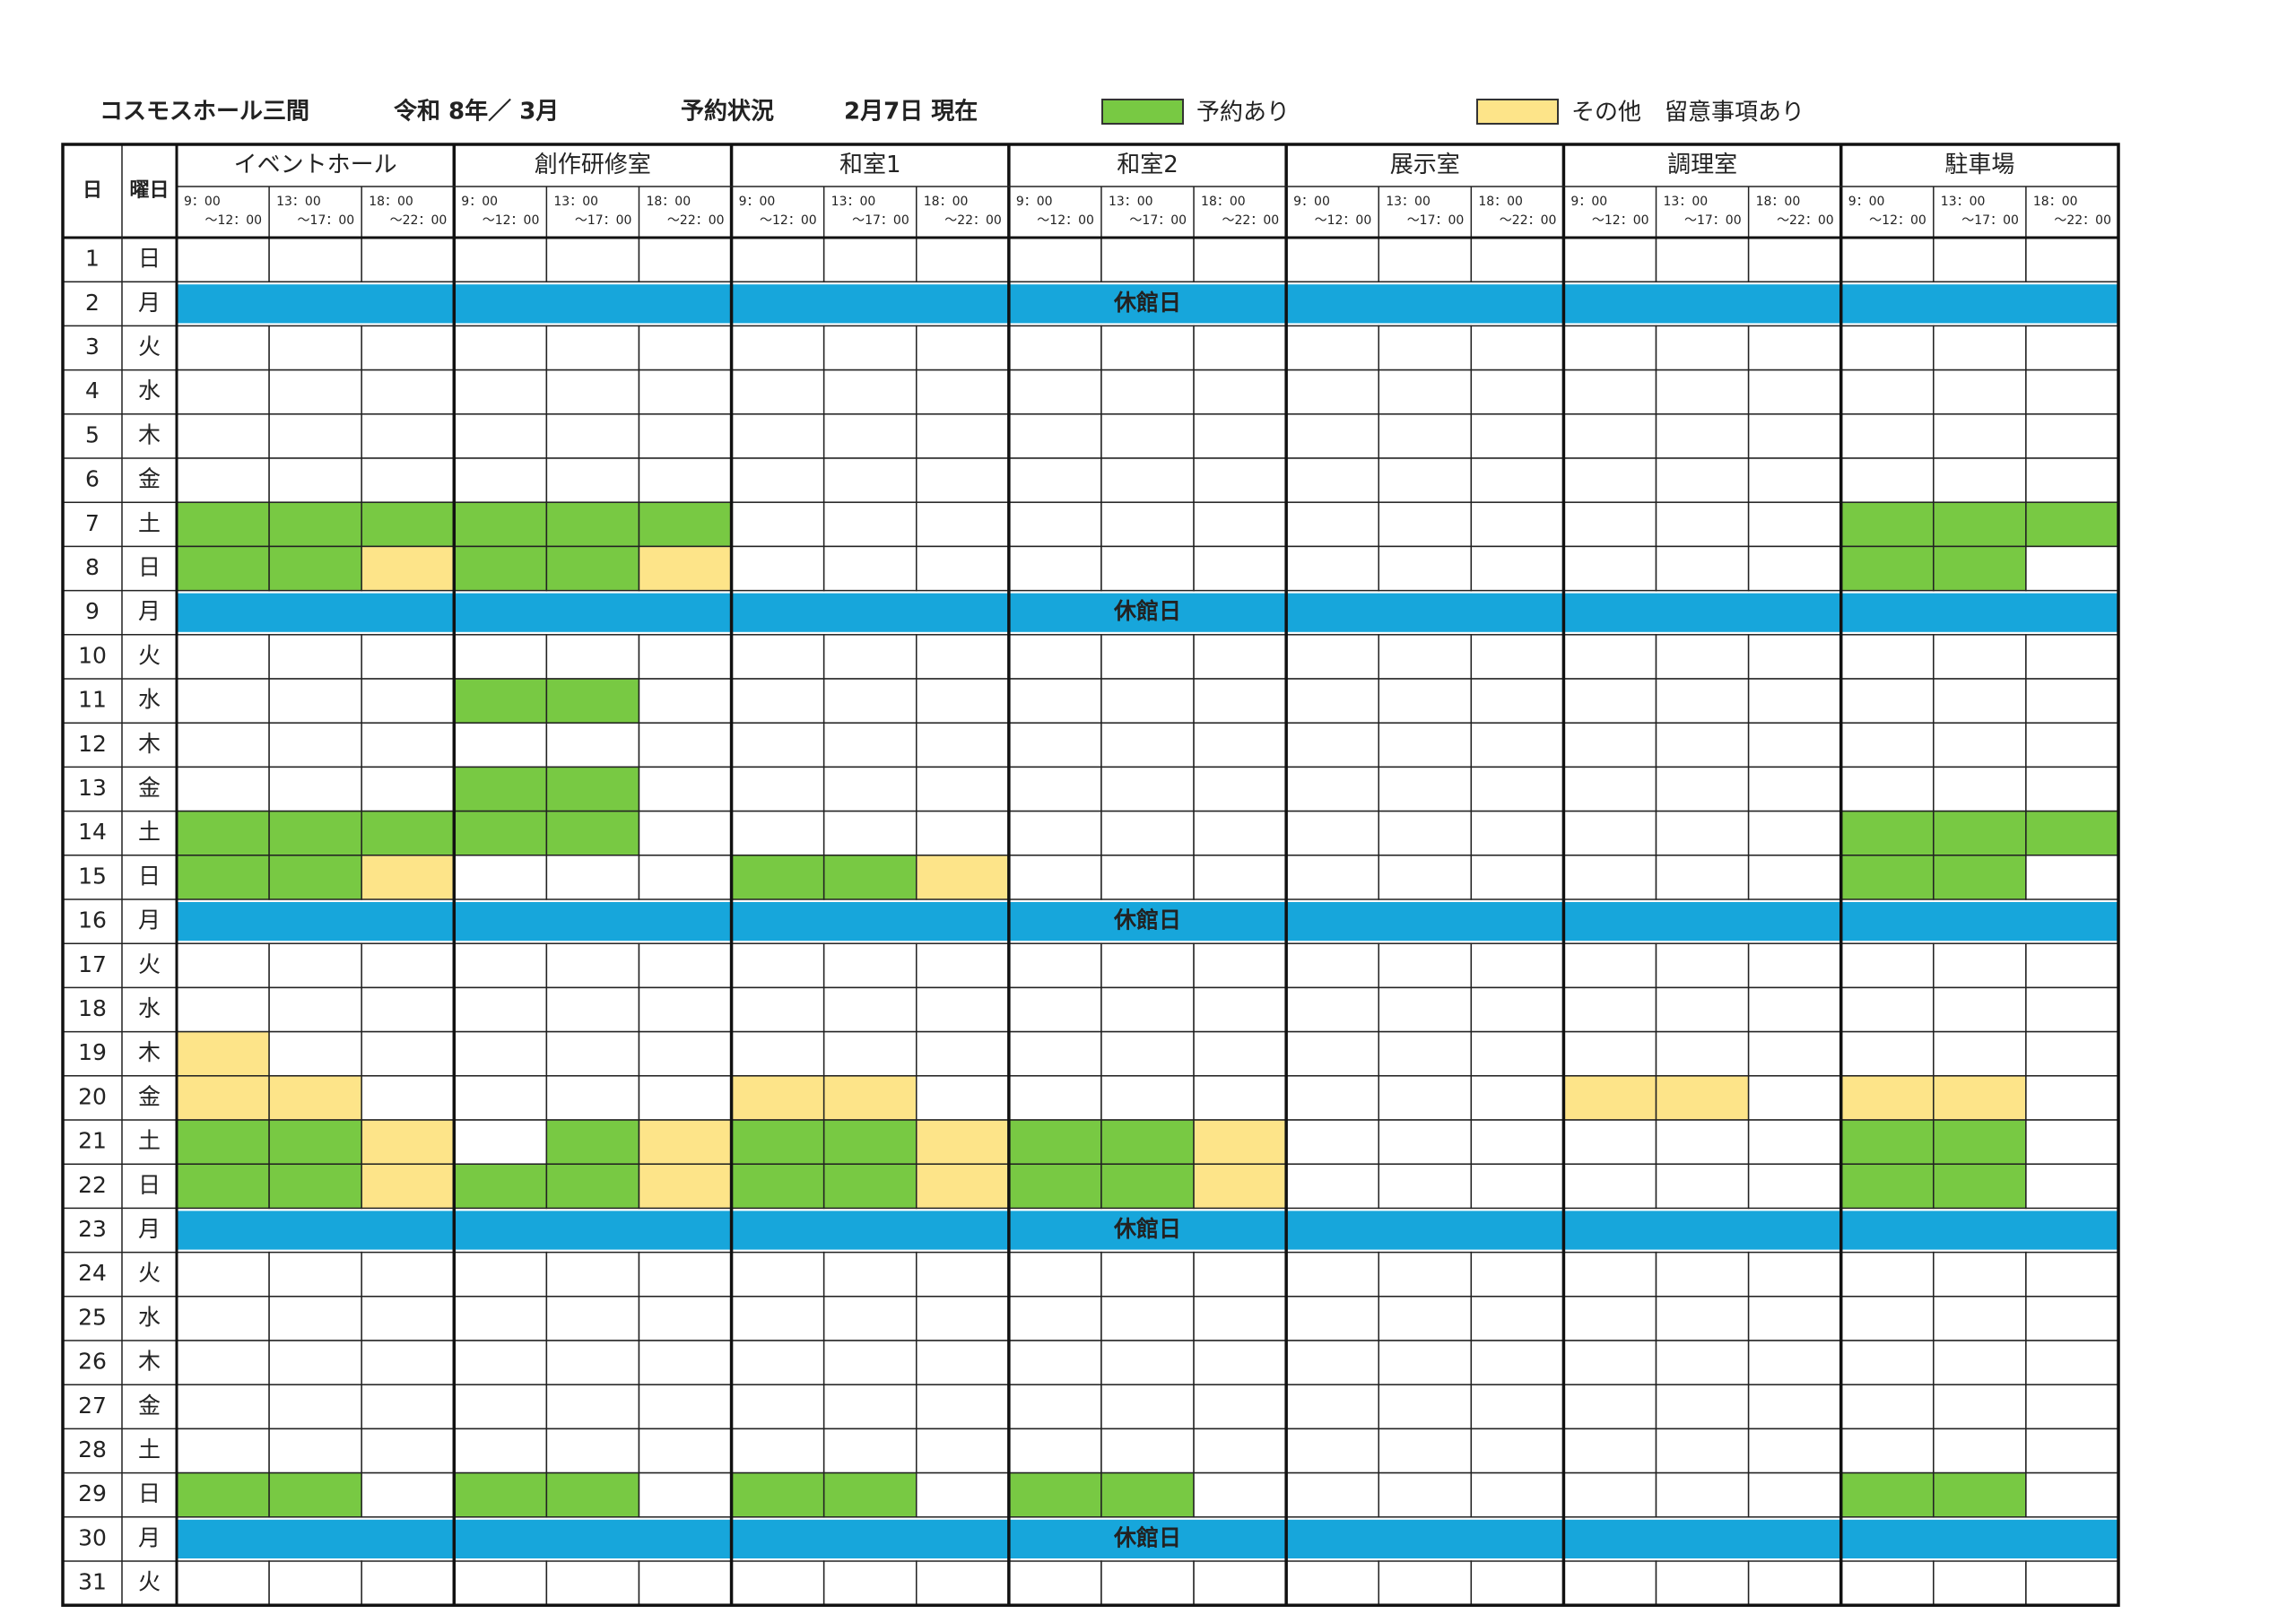 This screenshot has width=2296, height=1623. Describe the element at coordinates (92, 303) in the screenshot. I see `day-number: 2` at that location.